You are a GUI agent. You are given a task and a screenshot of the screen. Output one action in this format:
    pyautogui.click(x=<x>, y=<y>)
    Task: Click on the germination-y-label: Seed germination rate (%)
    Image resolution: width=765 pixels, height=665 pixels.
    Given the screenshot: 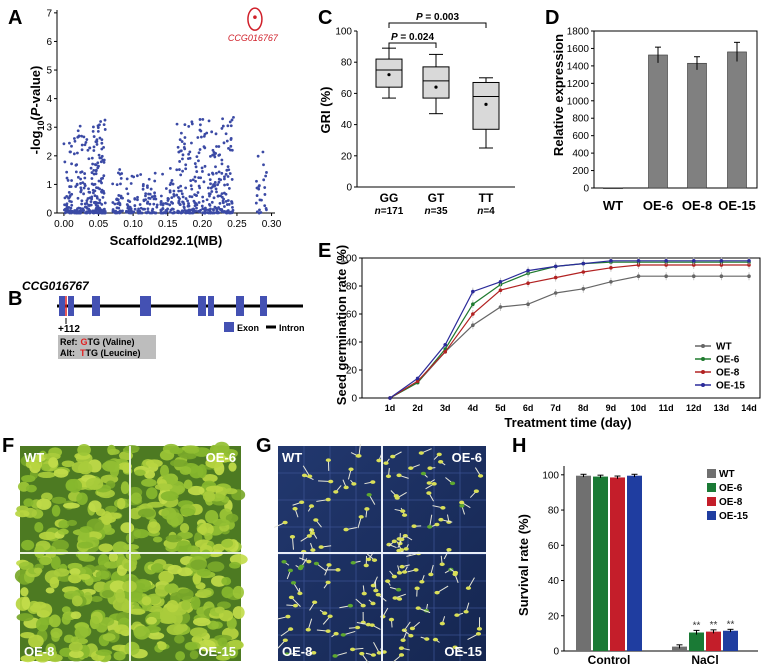 What is the action you would take?
    pyautogui.click(x=341, y=325)
    